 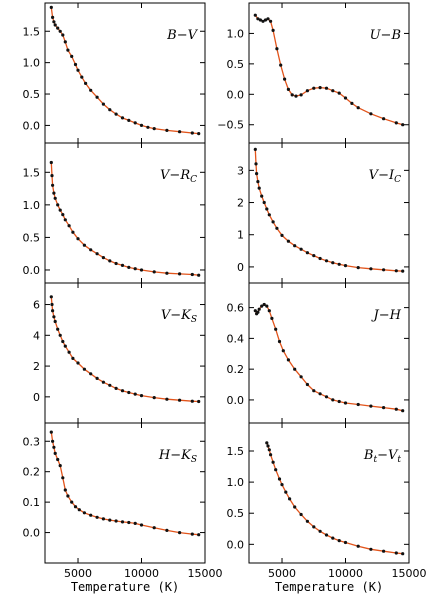 I want to click on panel-label: B−V, so click(x=182, y=35).